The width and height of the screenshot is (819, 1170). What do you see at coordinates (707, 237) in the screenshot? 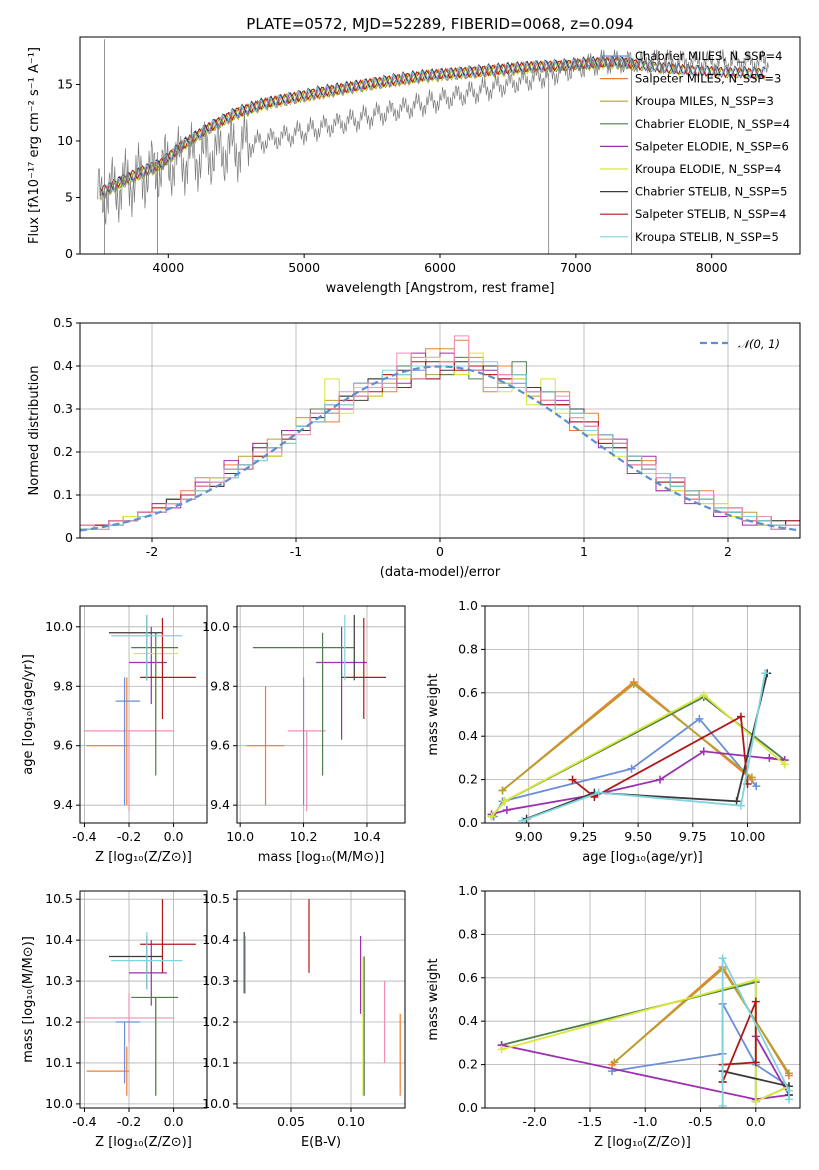
I see `legend-entry: Kroupa STELIB, N_SSP=5` at bounding box center [707, 237].